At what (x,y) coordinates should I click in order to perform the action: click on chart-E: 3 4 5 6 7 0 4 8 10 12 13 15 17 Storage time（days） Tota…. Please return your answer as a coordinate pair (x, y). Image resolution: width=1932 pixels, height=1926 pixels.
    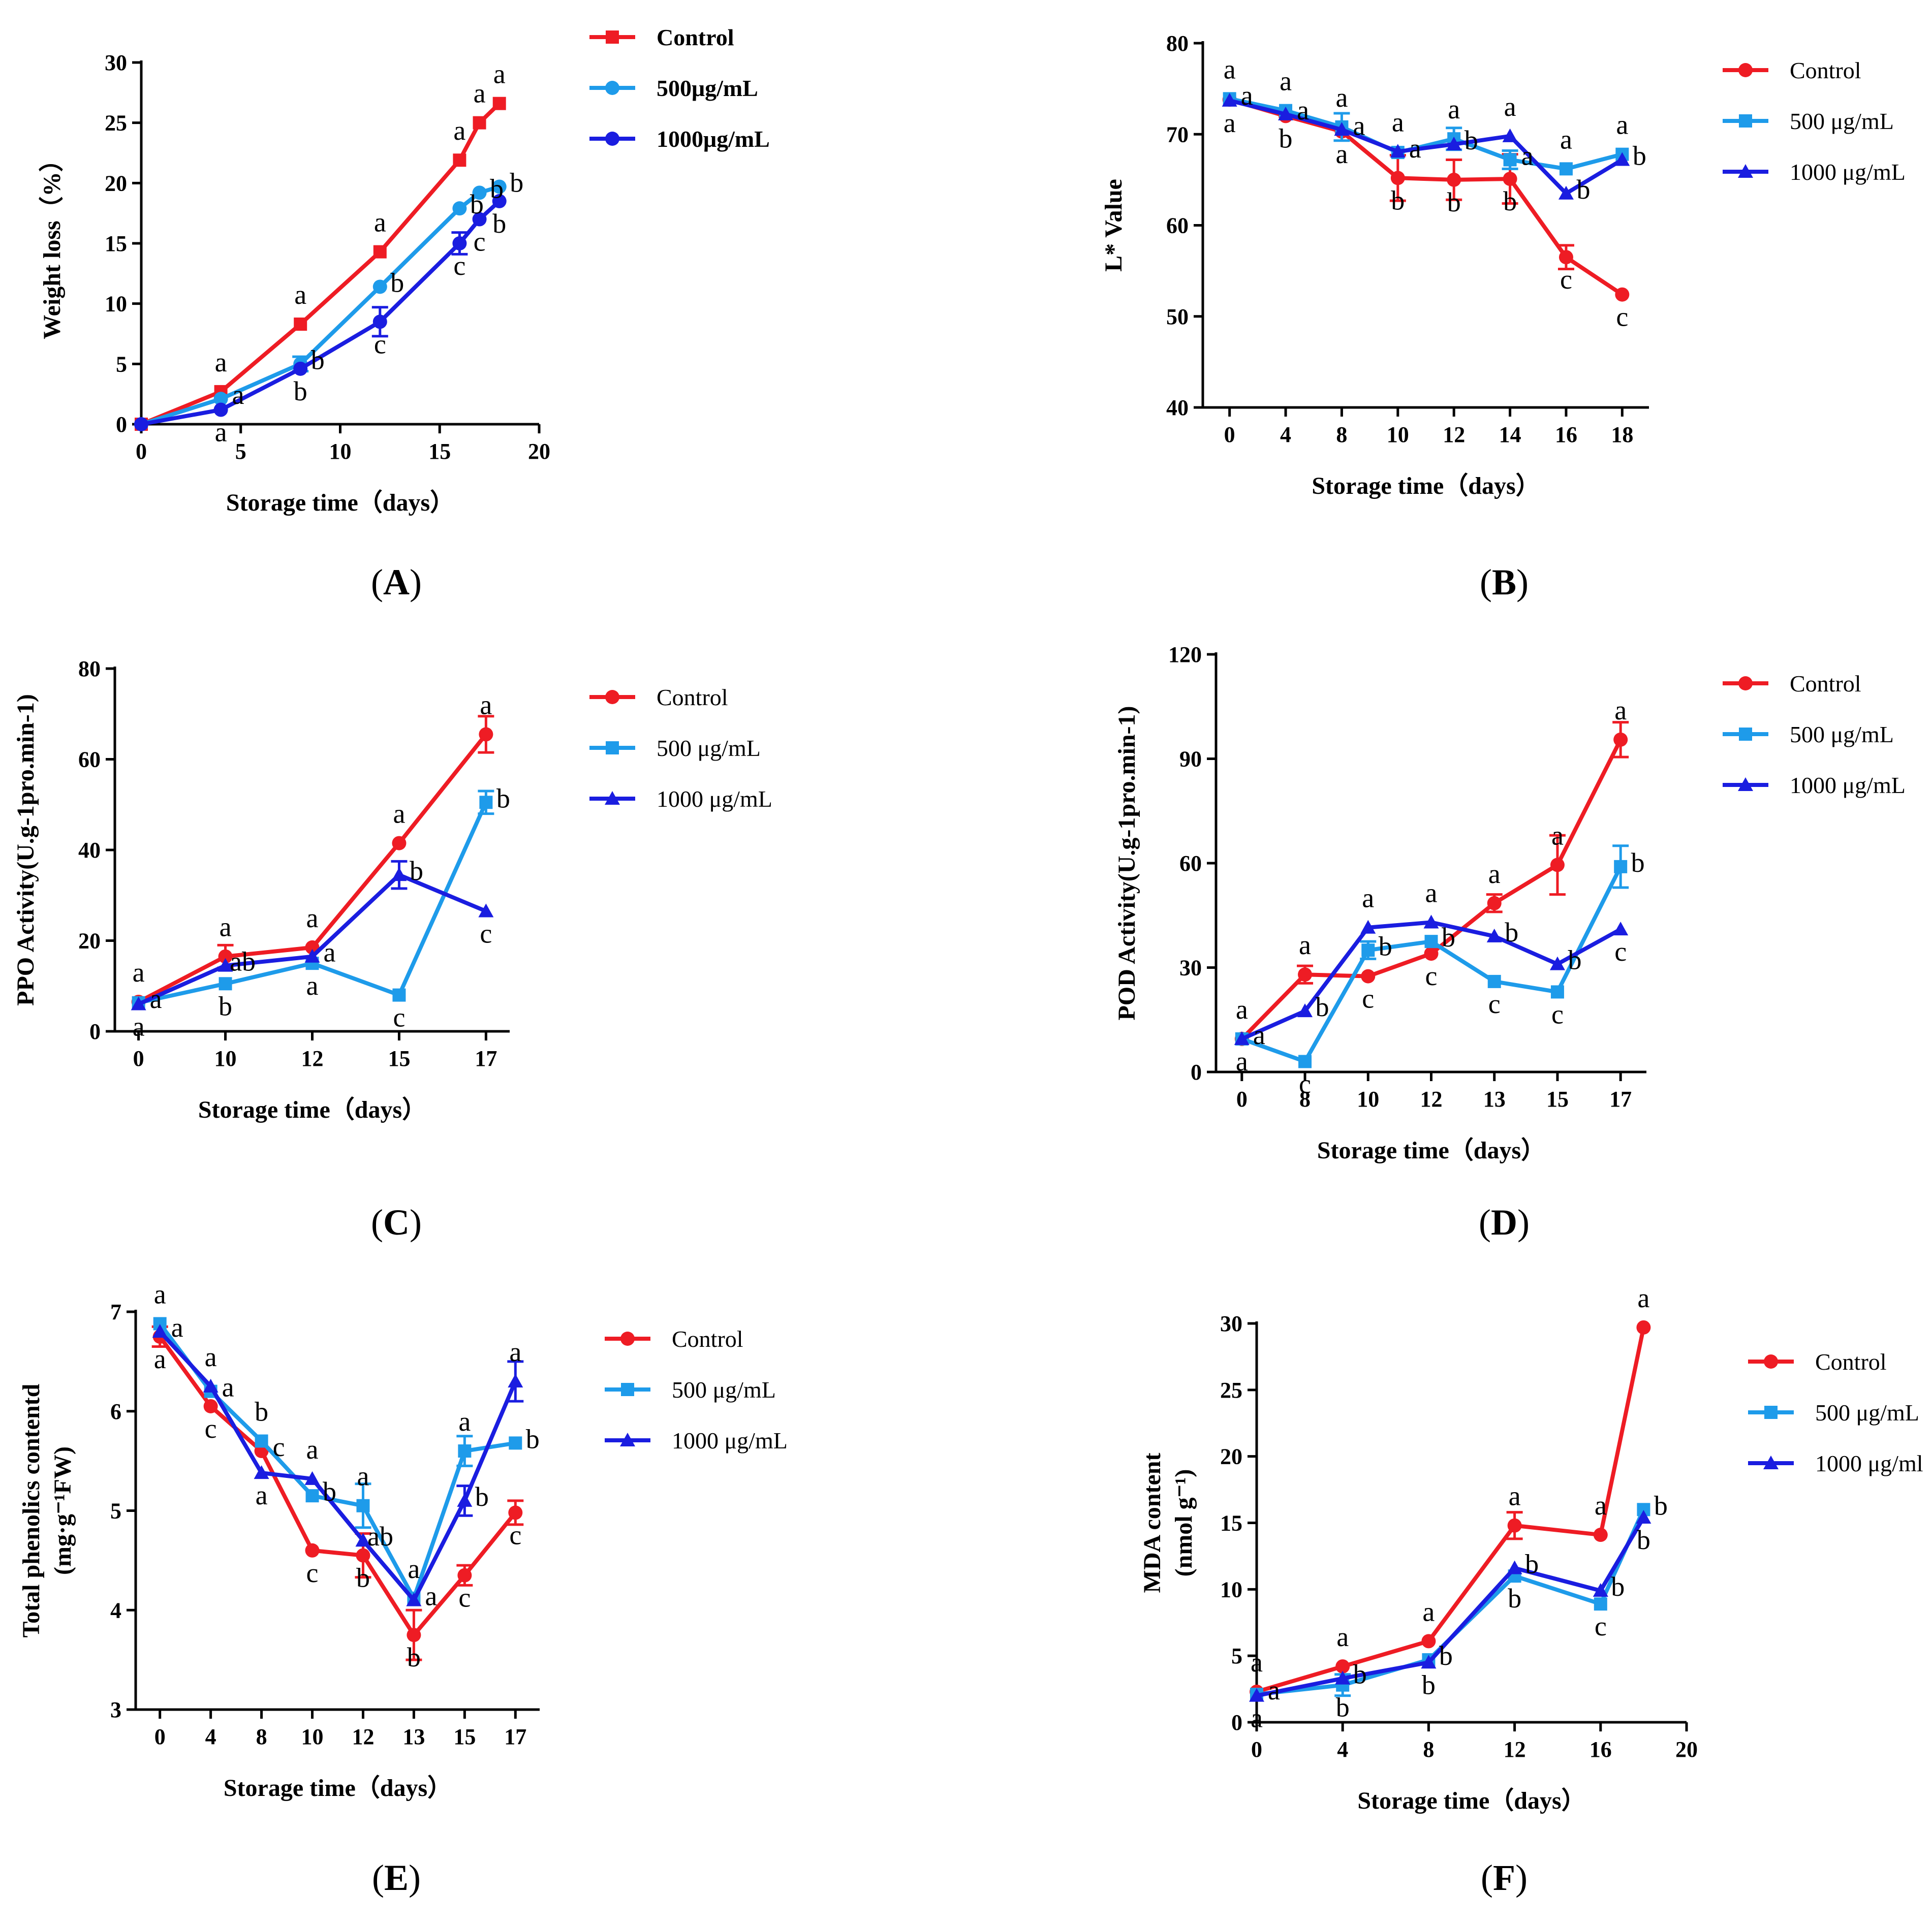
    Looking at the image, I should click on (403, 1588).